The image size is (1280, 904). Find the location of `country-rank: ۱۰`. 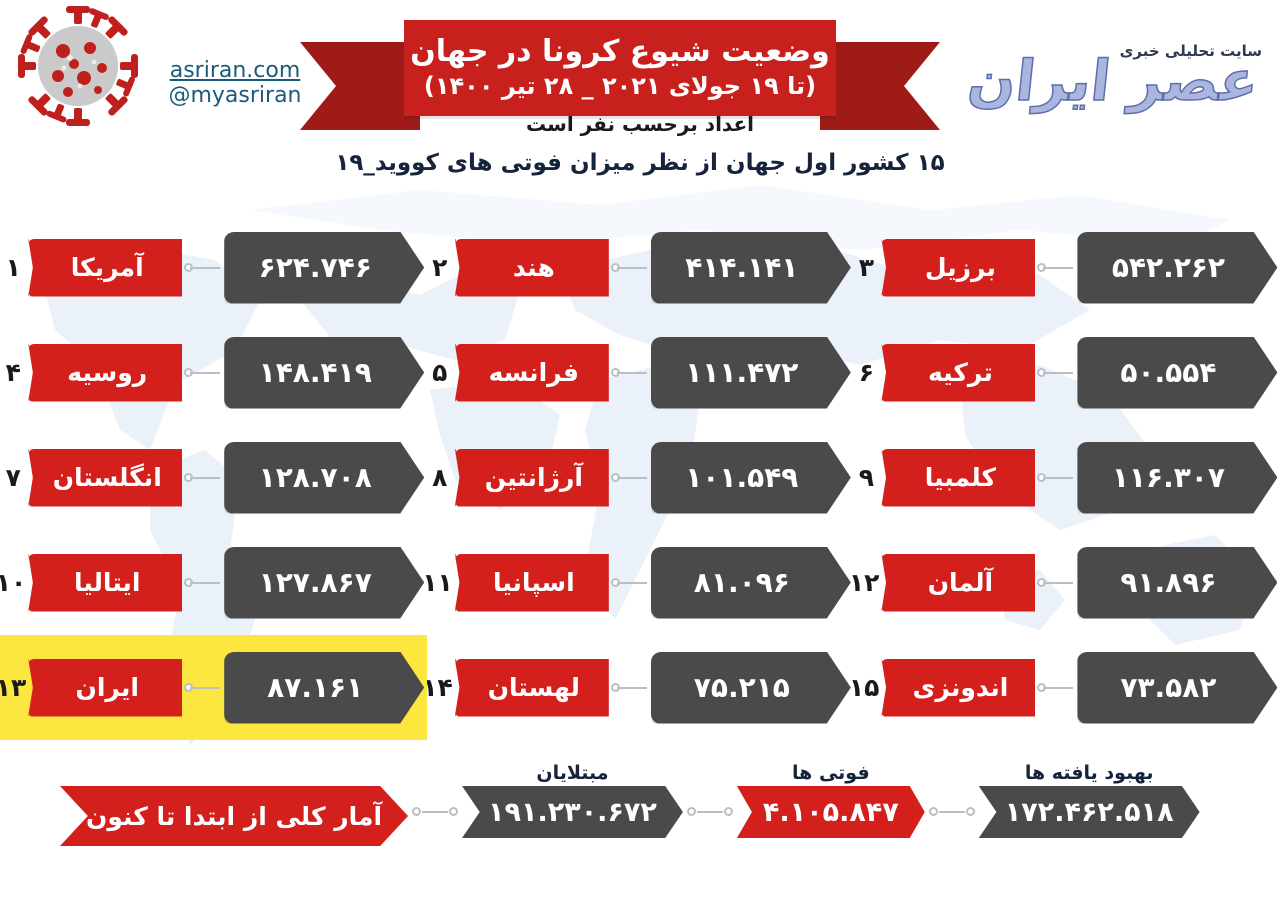

country-rank: ۱۰ is located at coordinates (13, 582).